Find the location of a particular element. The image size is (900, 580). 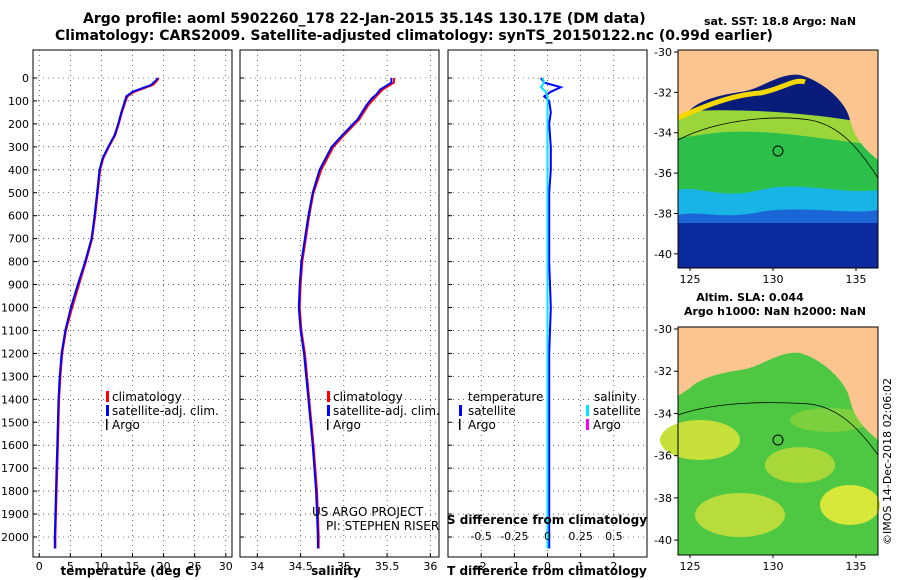

y-tick-label: 900 is located at coordinates (18, 285).